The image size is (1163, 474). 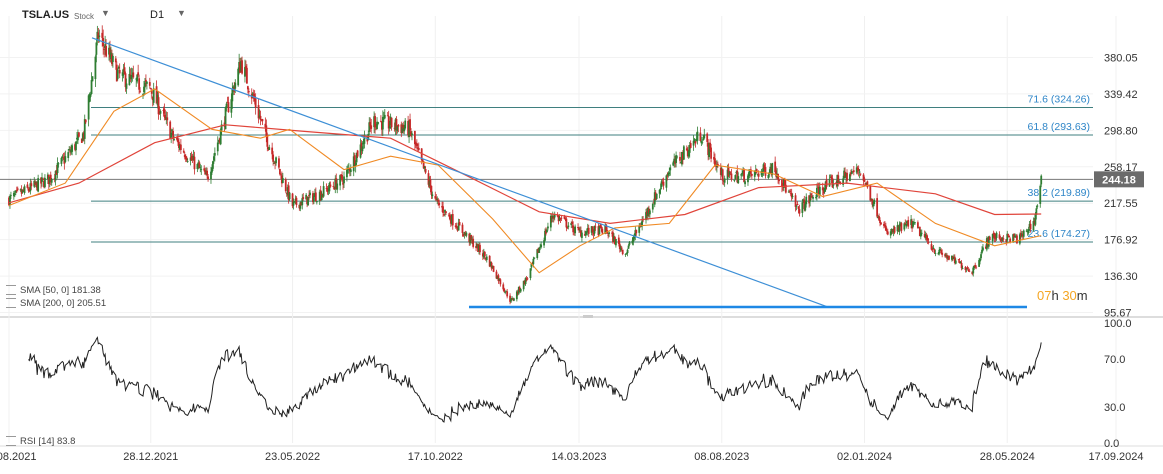 I want to click on rsi-legend: RSI [14] 83.8, so click(x=40, y=441).